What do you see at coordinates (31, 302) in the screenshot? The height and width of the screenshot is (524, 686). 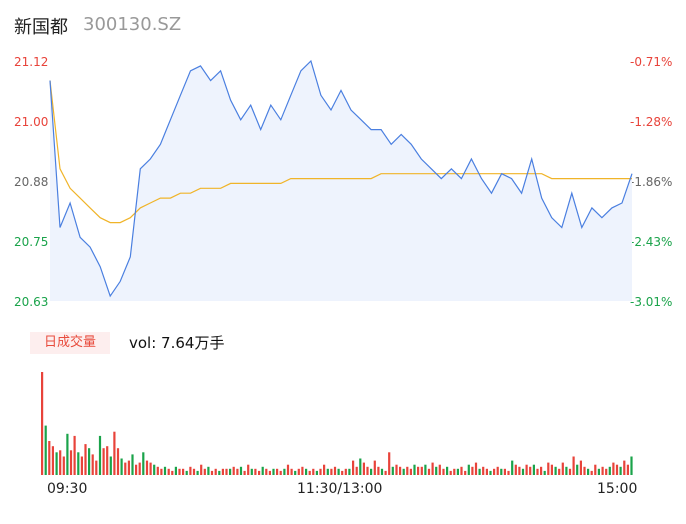 I see `y-left-tick: 20.63` at bounding box center [31, 302].